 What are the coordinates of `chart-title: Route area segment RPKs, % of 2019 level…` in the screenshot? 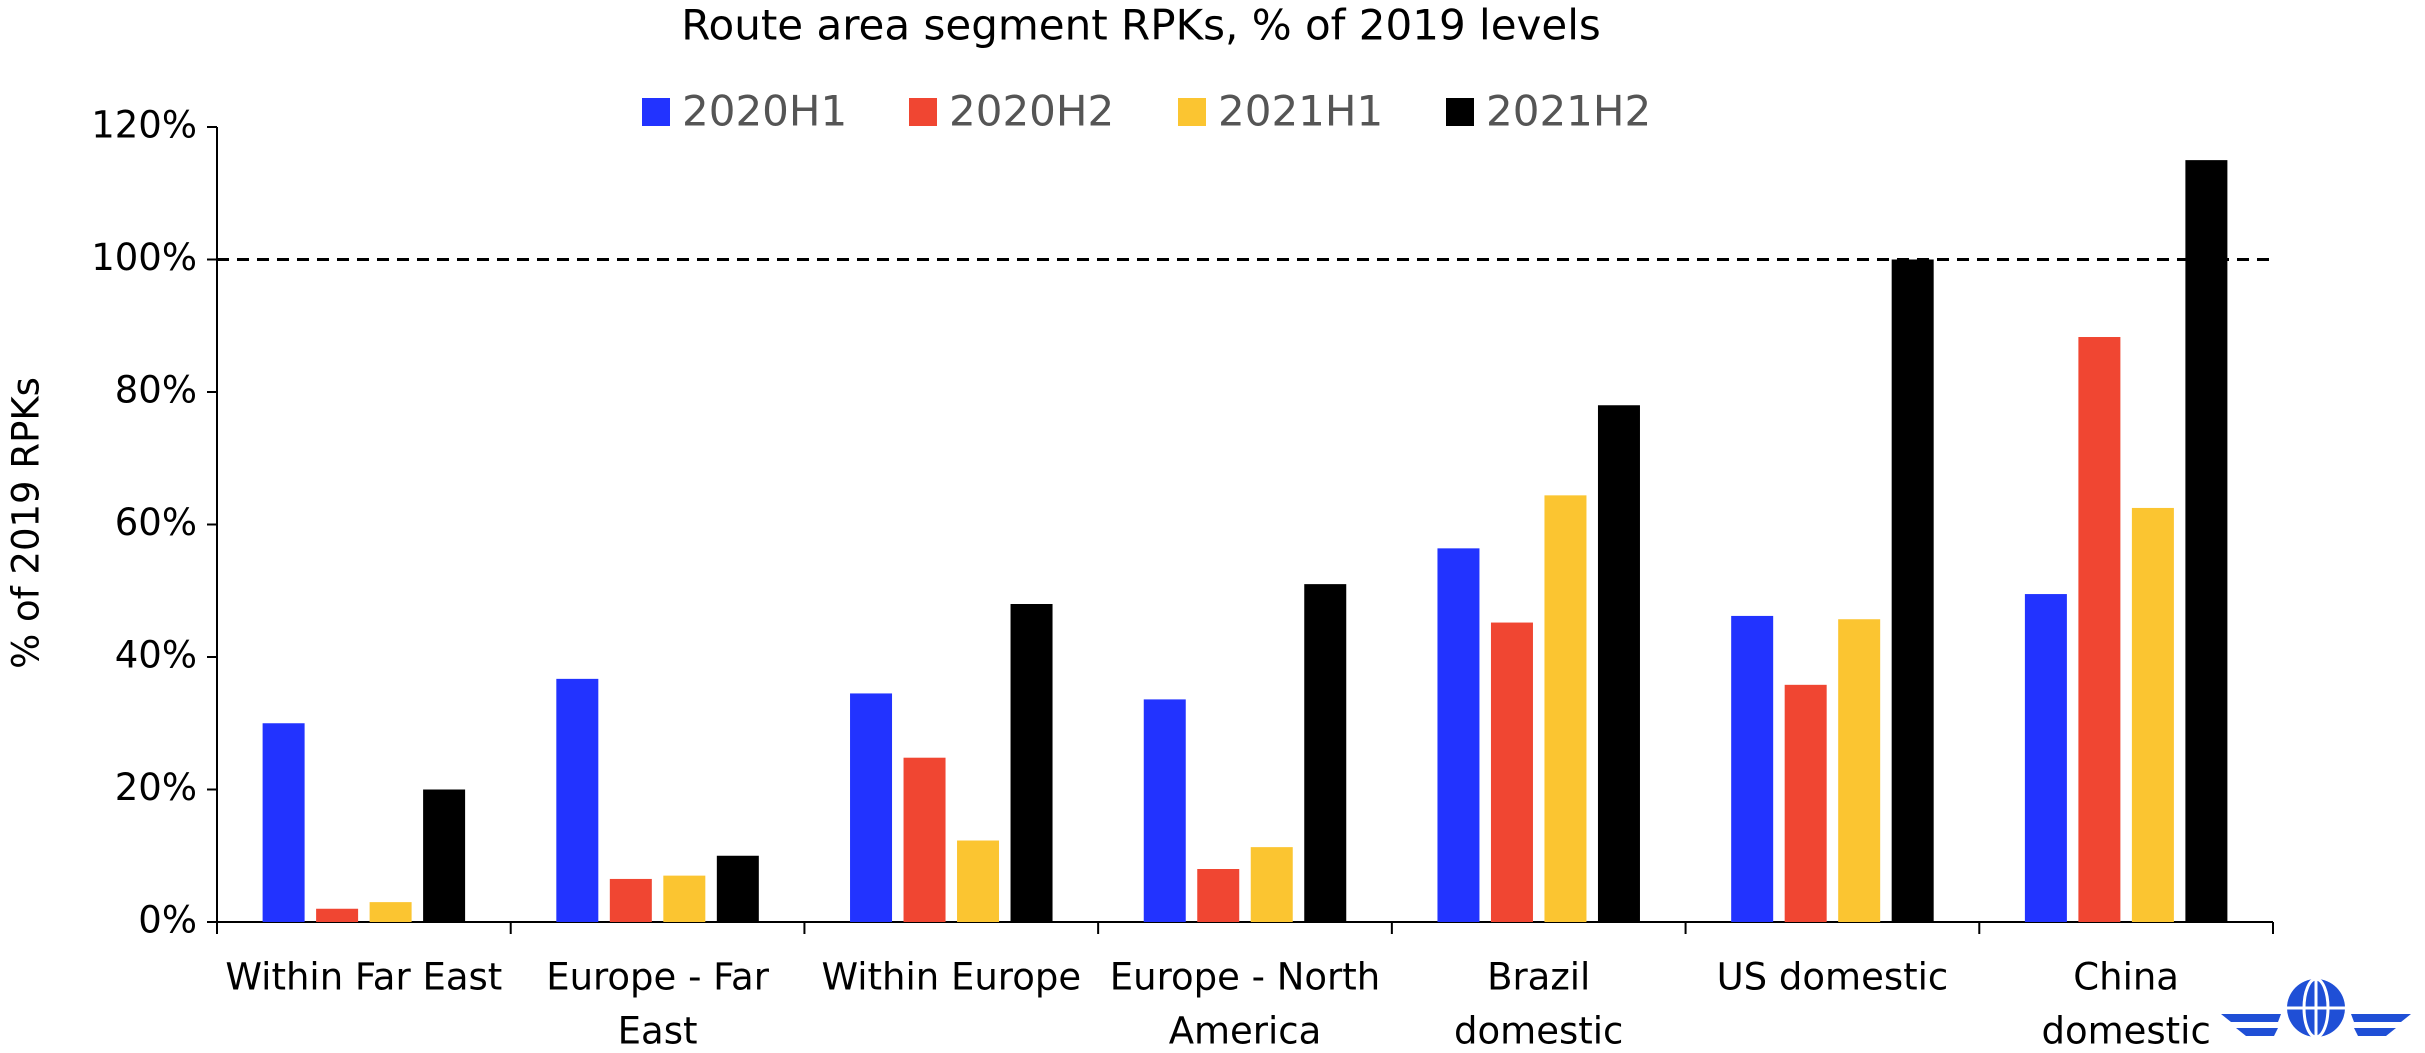 It's located at (1141, 25).